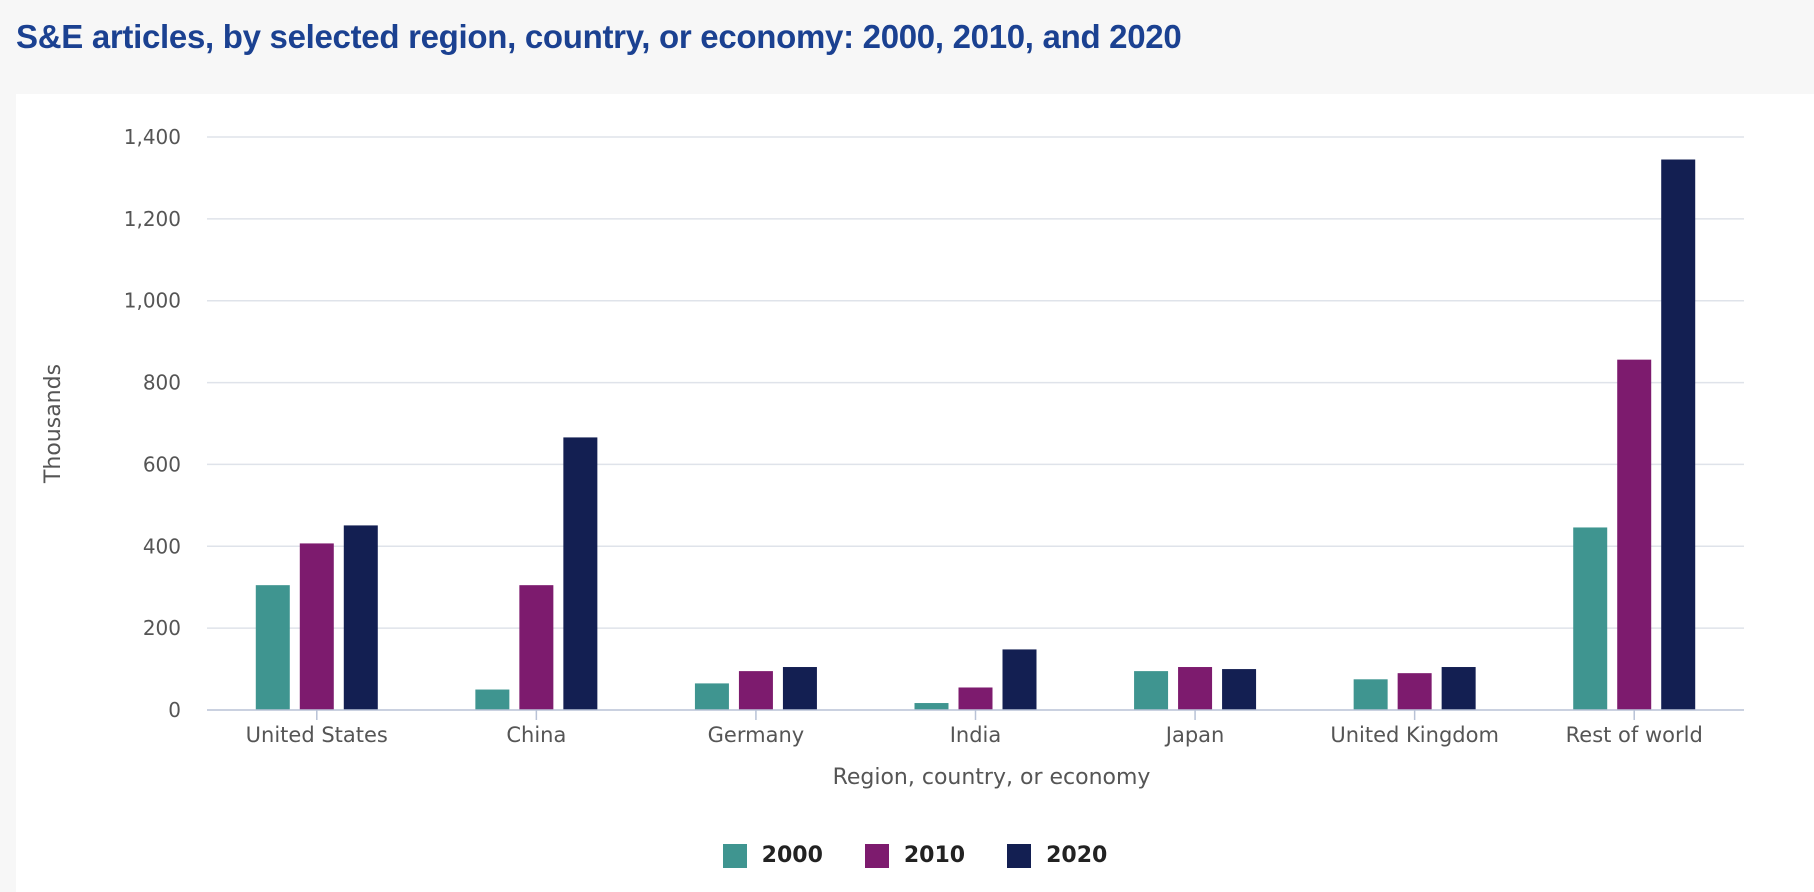  Describe the element at coordinates (152, 219) in the screenshot. I see `y-tick-label: 1,200` at that location.